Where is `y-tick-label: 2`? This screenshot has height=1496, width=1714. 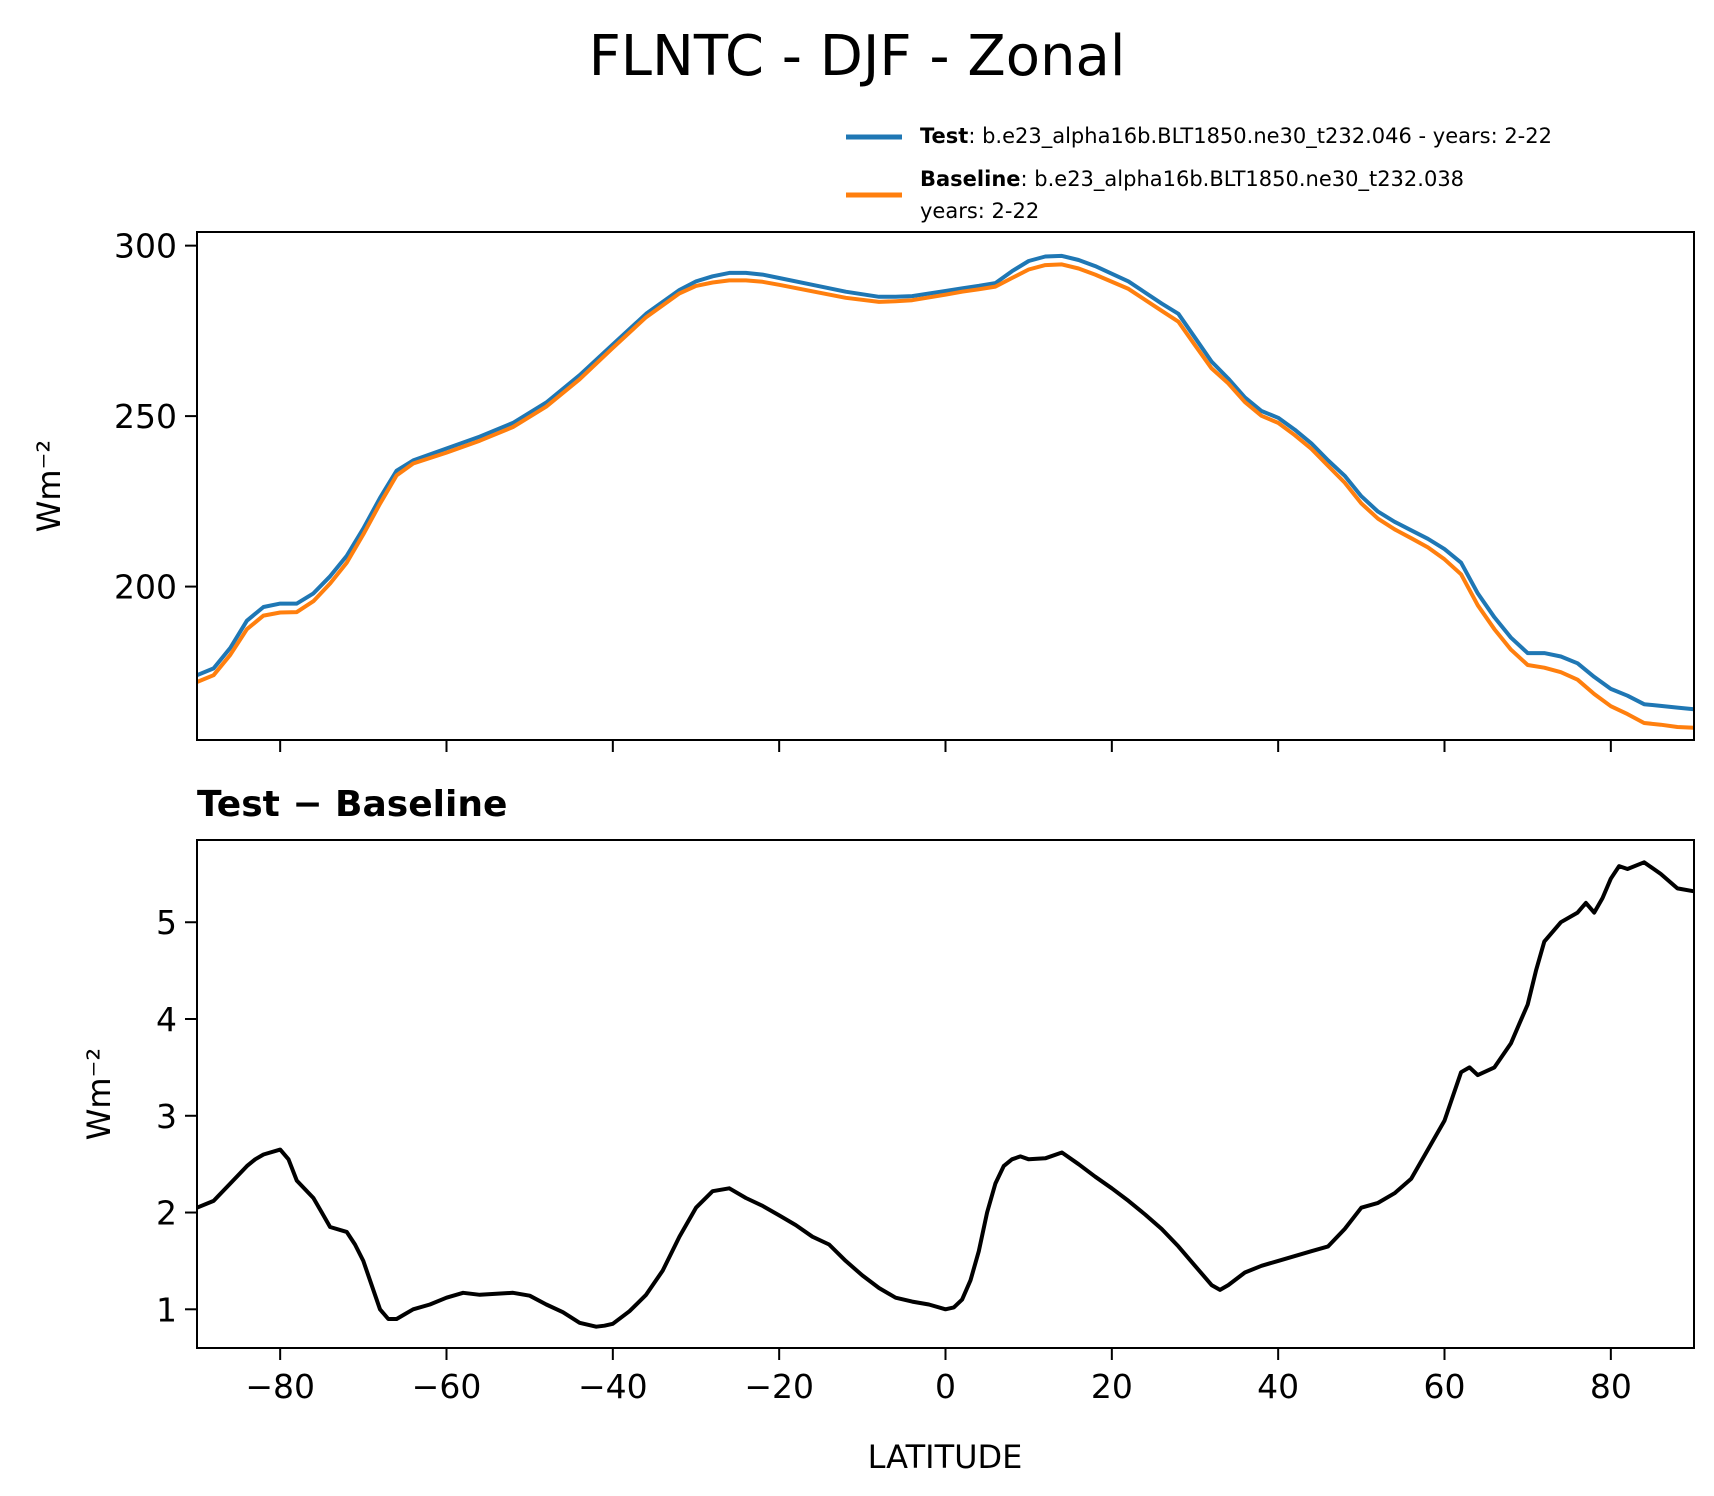
y-tick-label: 2 is located at coordinates (166, 1213).